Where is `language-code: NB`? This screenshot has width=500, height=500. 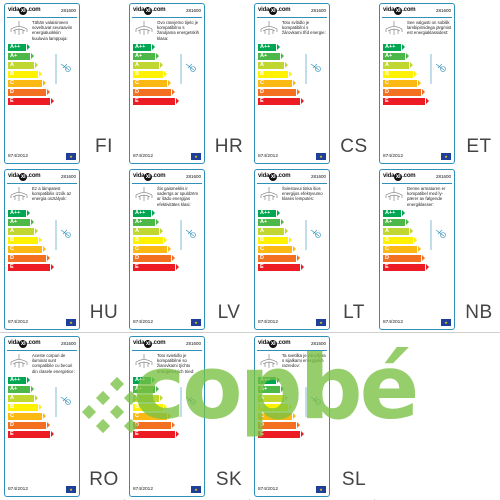 language-code: NB is located at coordinates (479, 312).